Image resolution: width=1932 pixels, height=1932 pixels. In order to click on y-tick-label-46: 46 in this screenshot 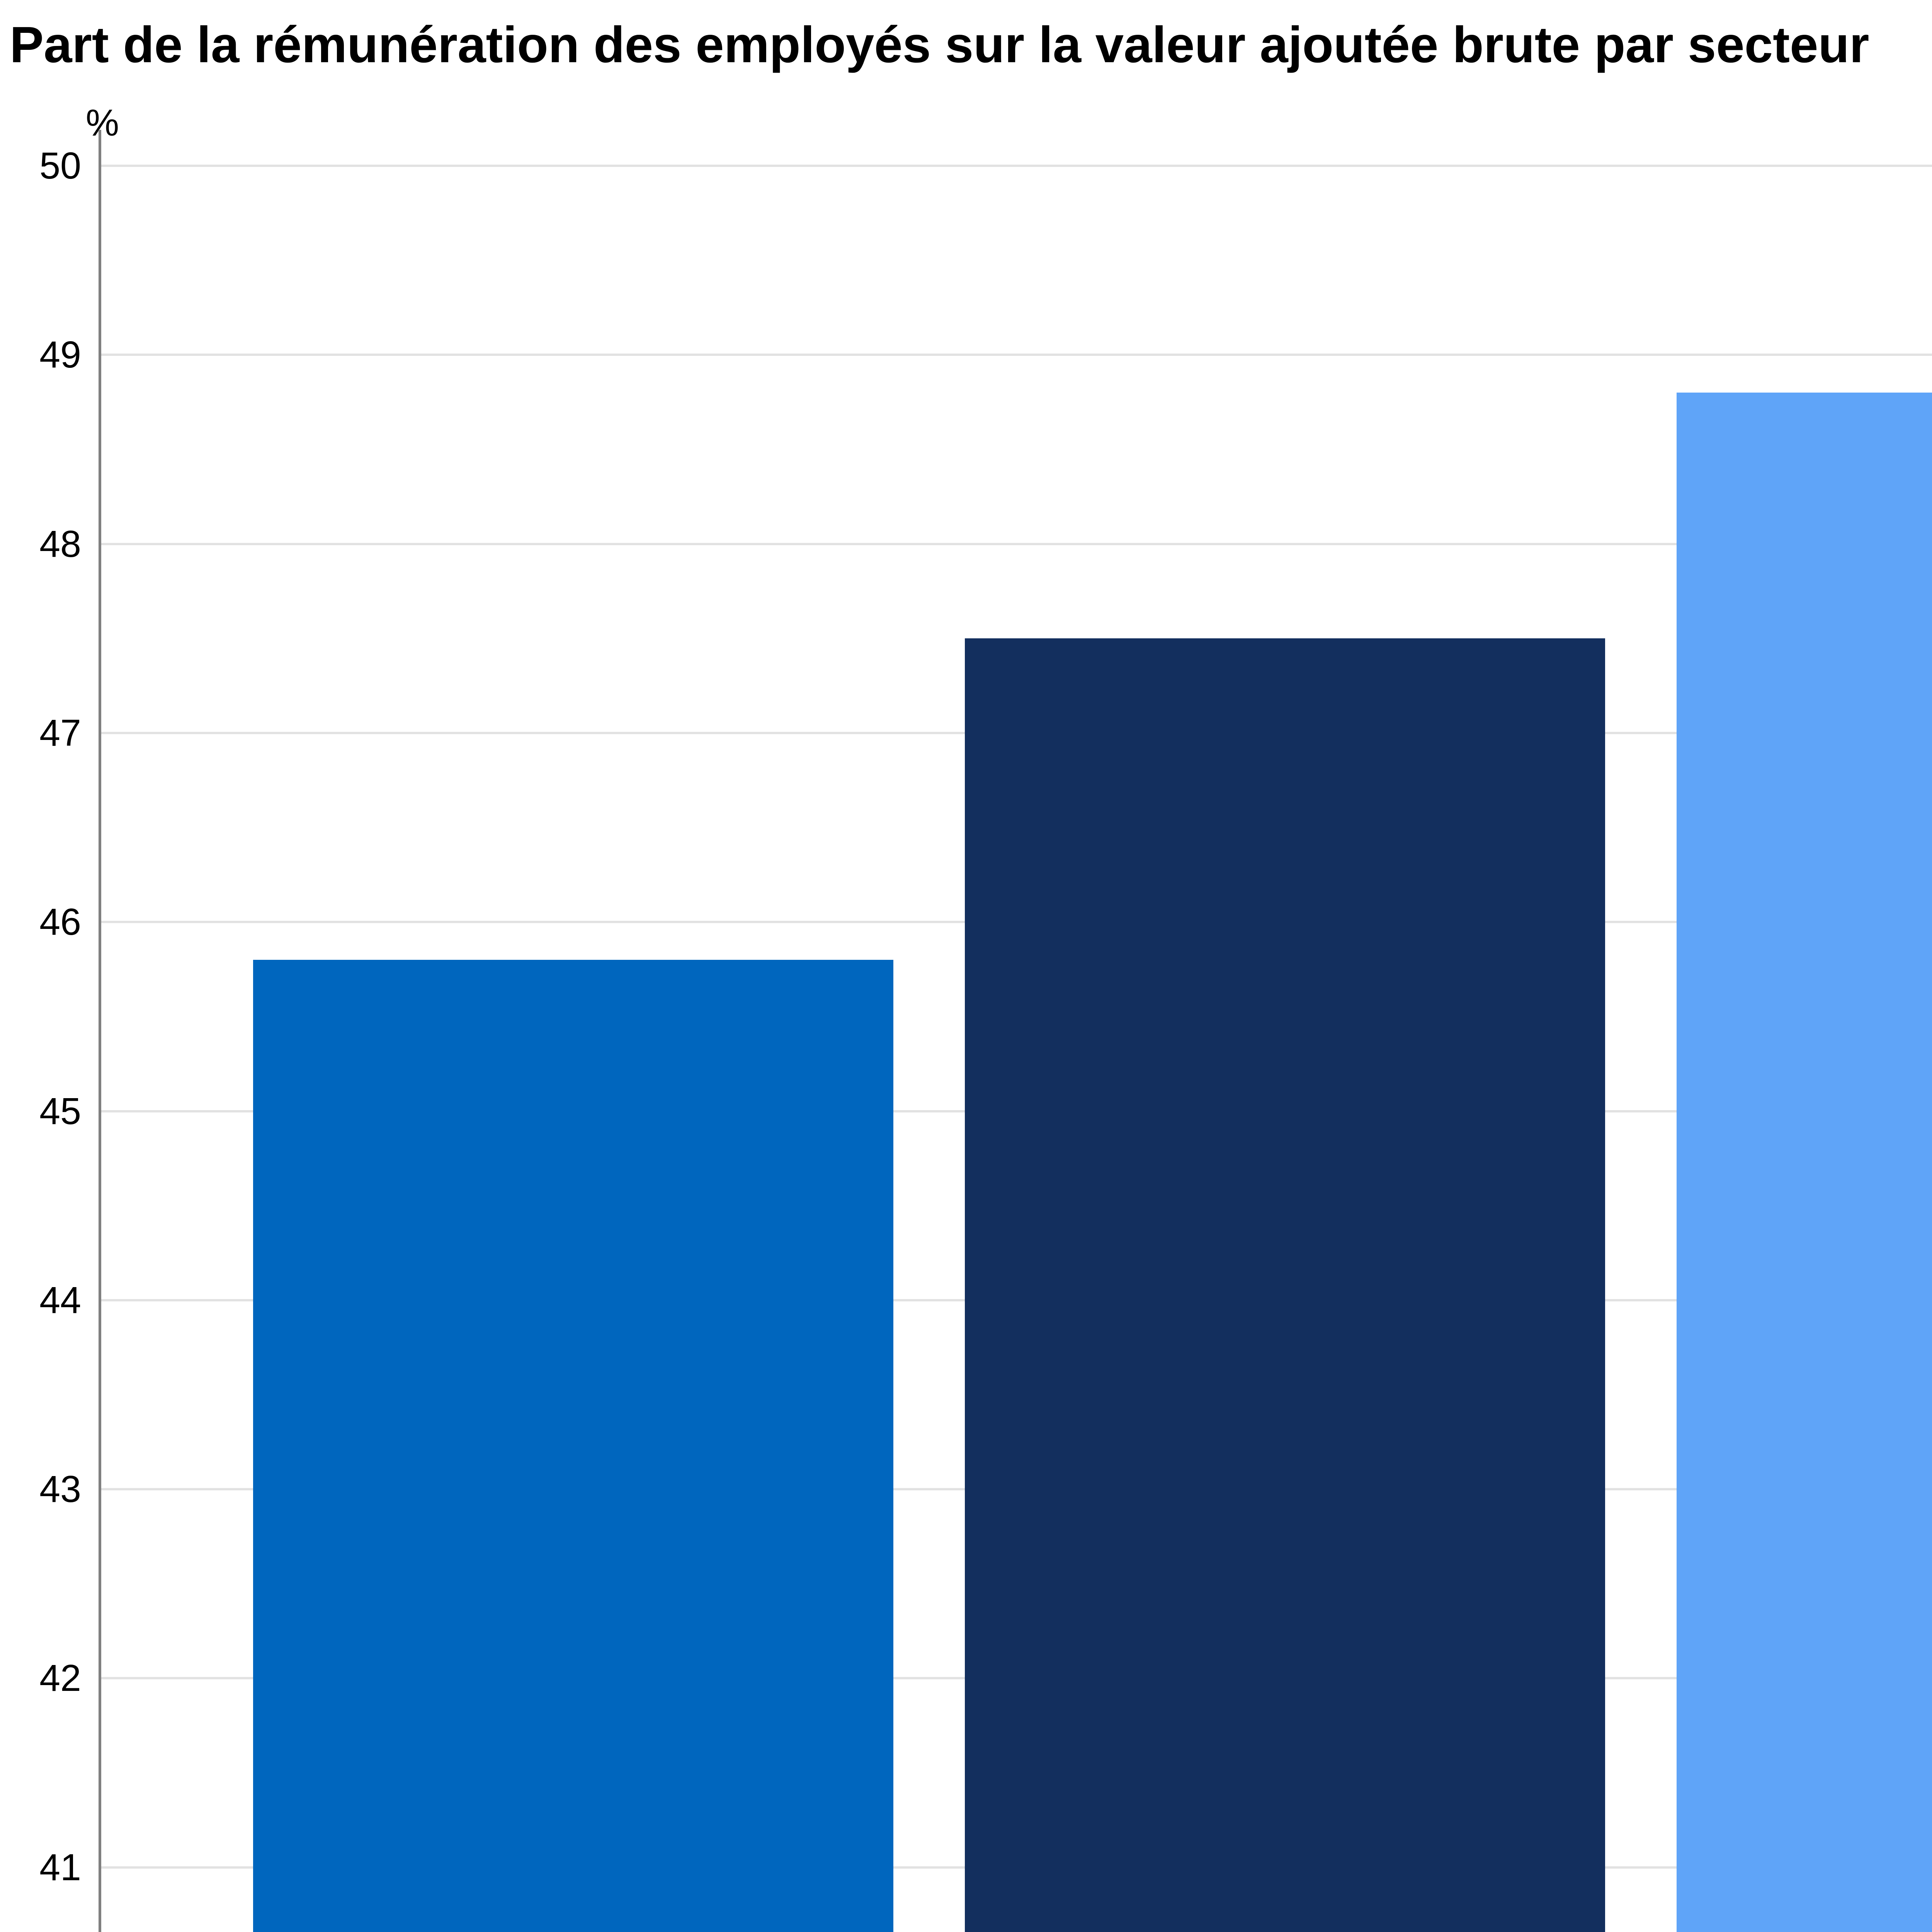, I will do `click(60, 922)`.